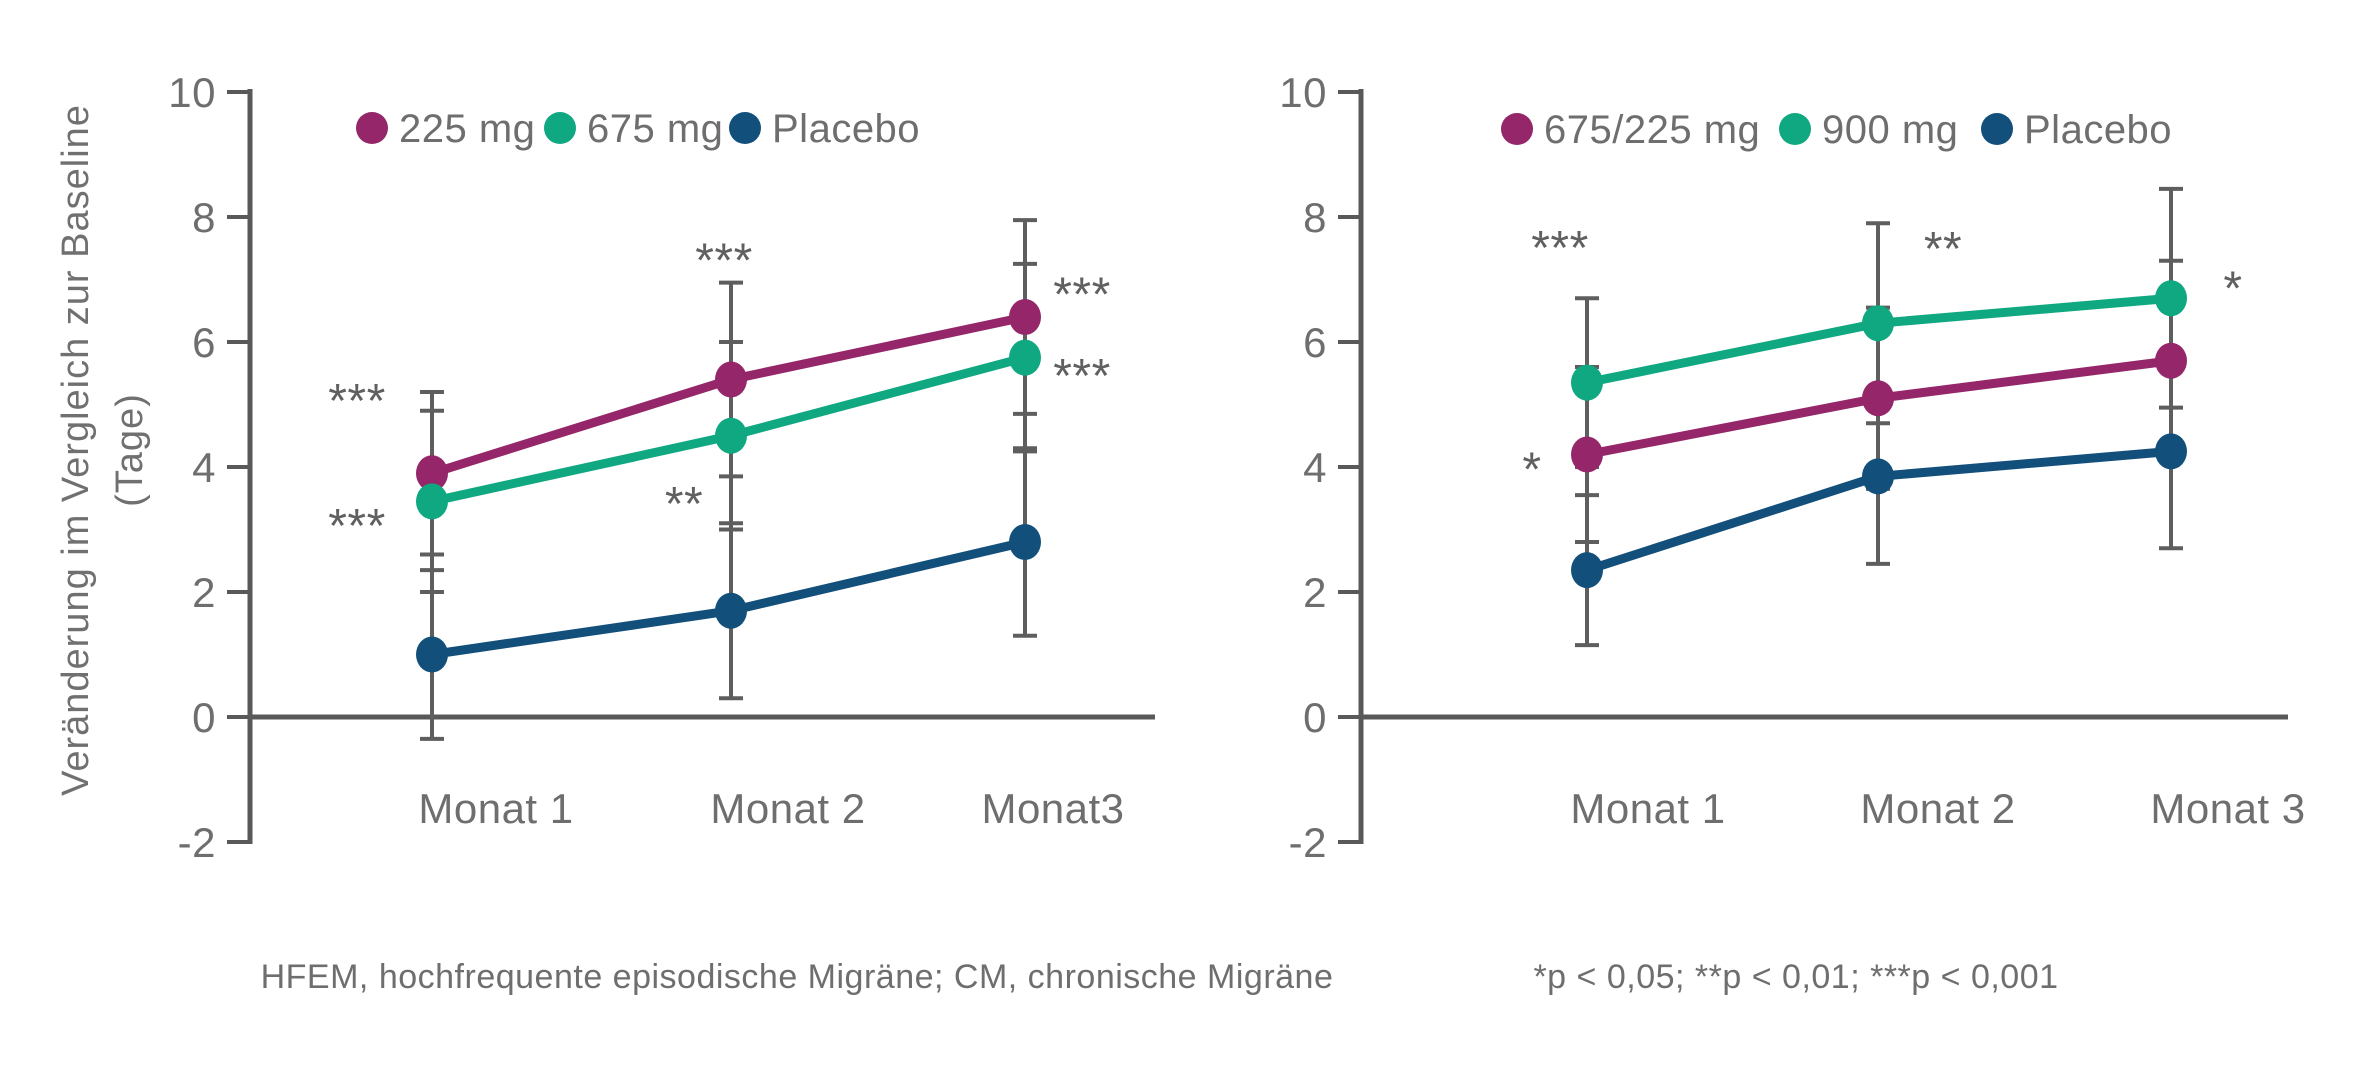 The width and height of the screenshot is (2380, 1069). Describe the element at coordinates (655, 129) in the screenshot. I see `legend-label: 675 mg` at that location.